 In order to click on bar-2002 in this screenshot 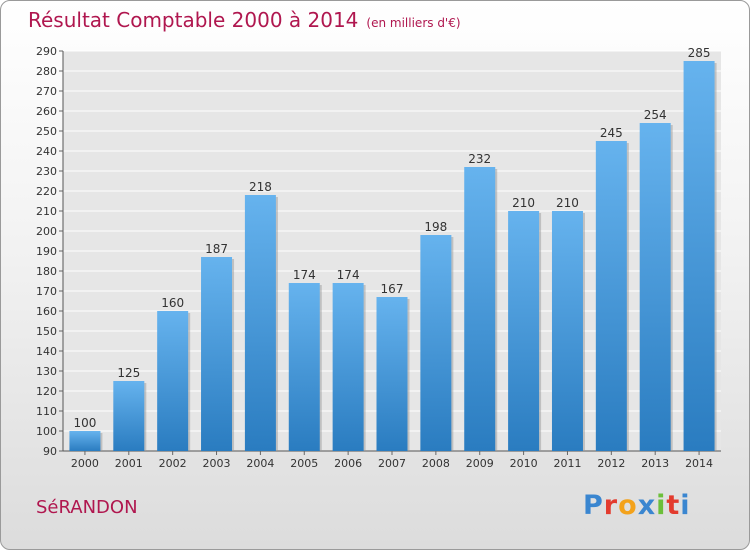, I will do `click(173, 381)`.